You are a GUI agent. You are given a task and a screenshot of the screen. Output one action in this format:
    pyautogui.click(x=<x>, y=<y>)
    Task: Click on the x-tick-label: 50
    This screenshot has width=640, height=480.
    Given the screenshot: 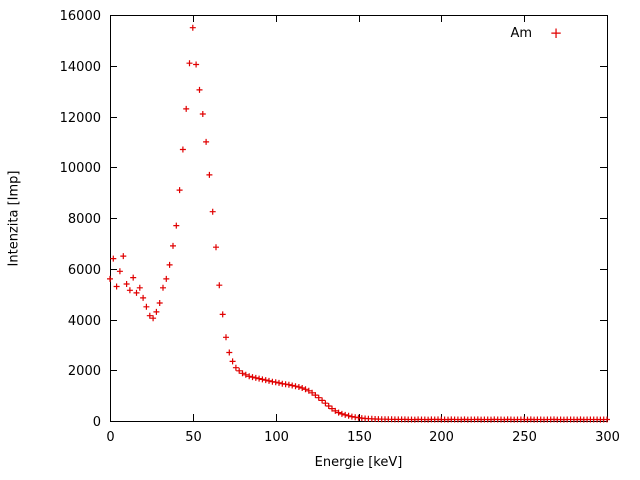 What is the action you would take?
    pyautogui.click(x=193, y=437)
    